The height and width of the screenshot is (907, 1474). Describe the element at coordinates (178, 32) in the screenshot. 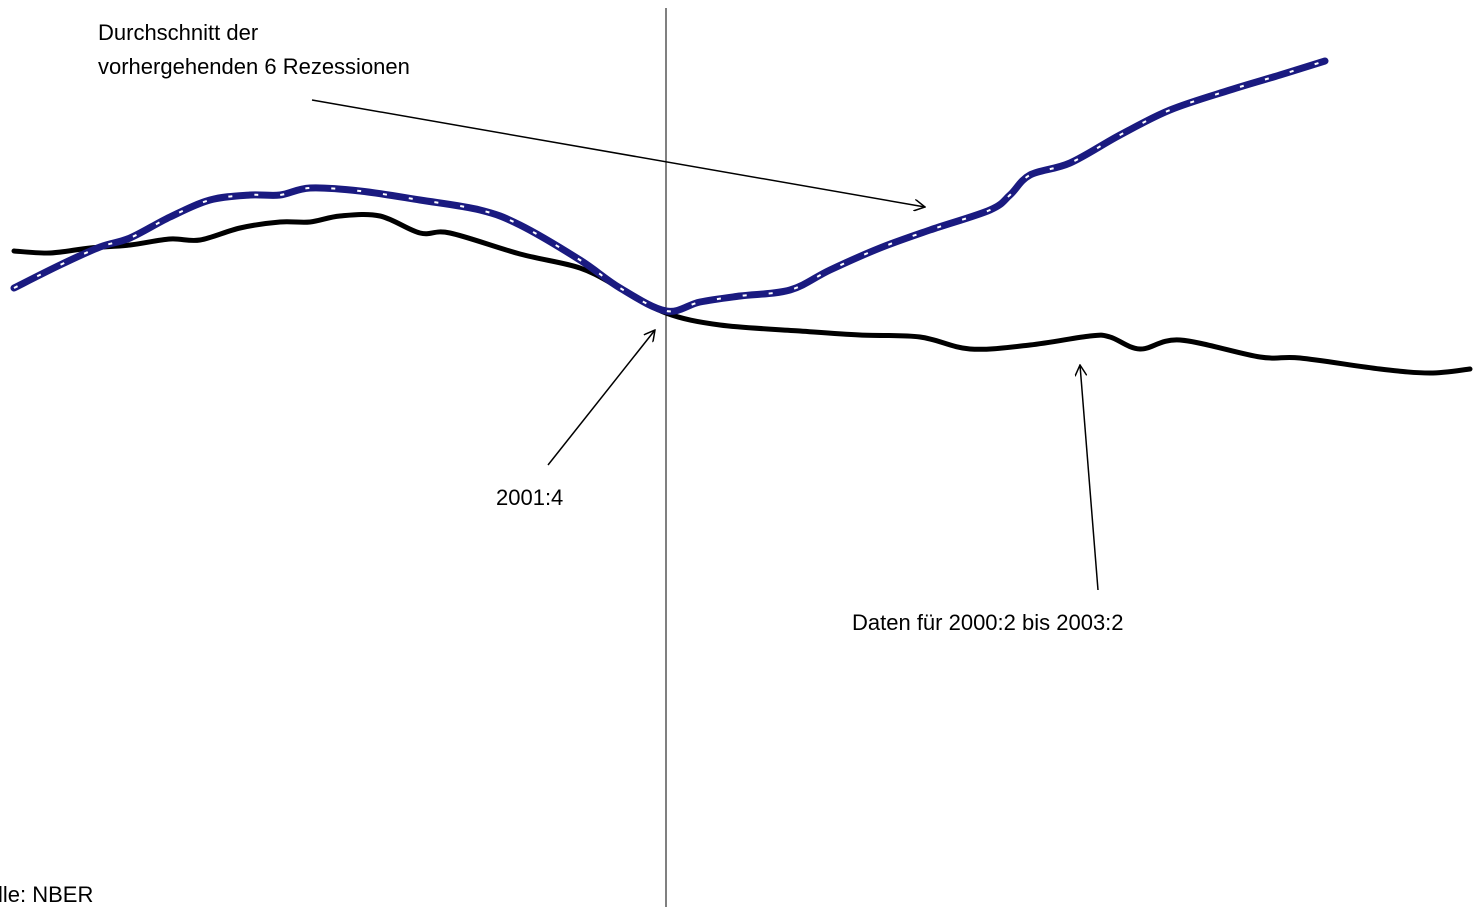

I see `annotation: Durchschnitt der` at that location.